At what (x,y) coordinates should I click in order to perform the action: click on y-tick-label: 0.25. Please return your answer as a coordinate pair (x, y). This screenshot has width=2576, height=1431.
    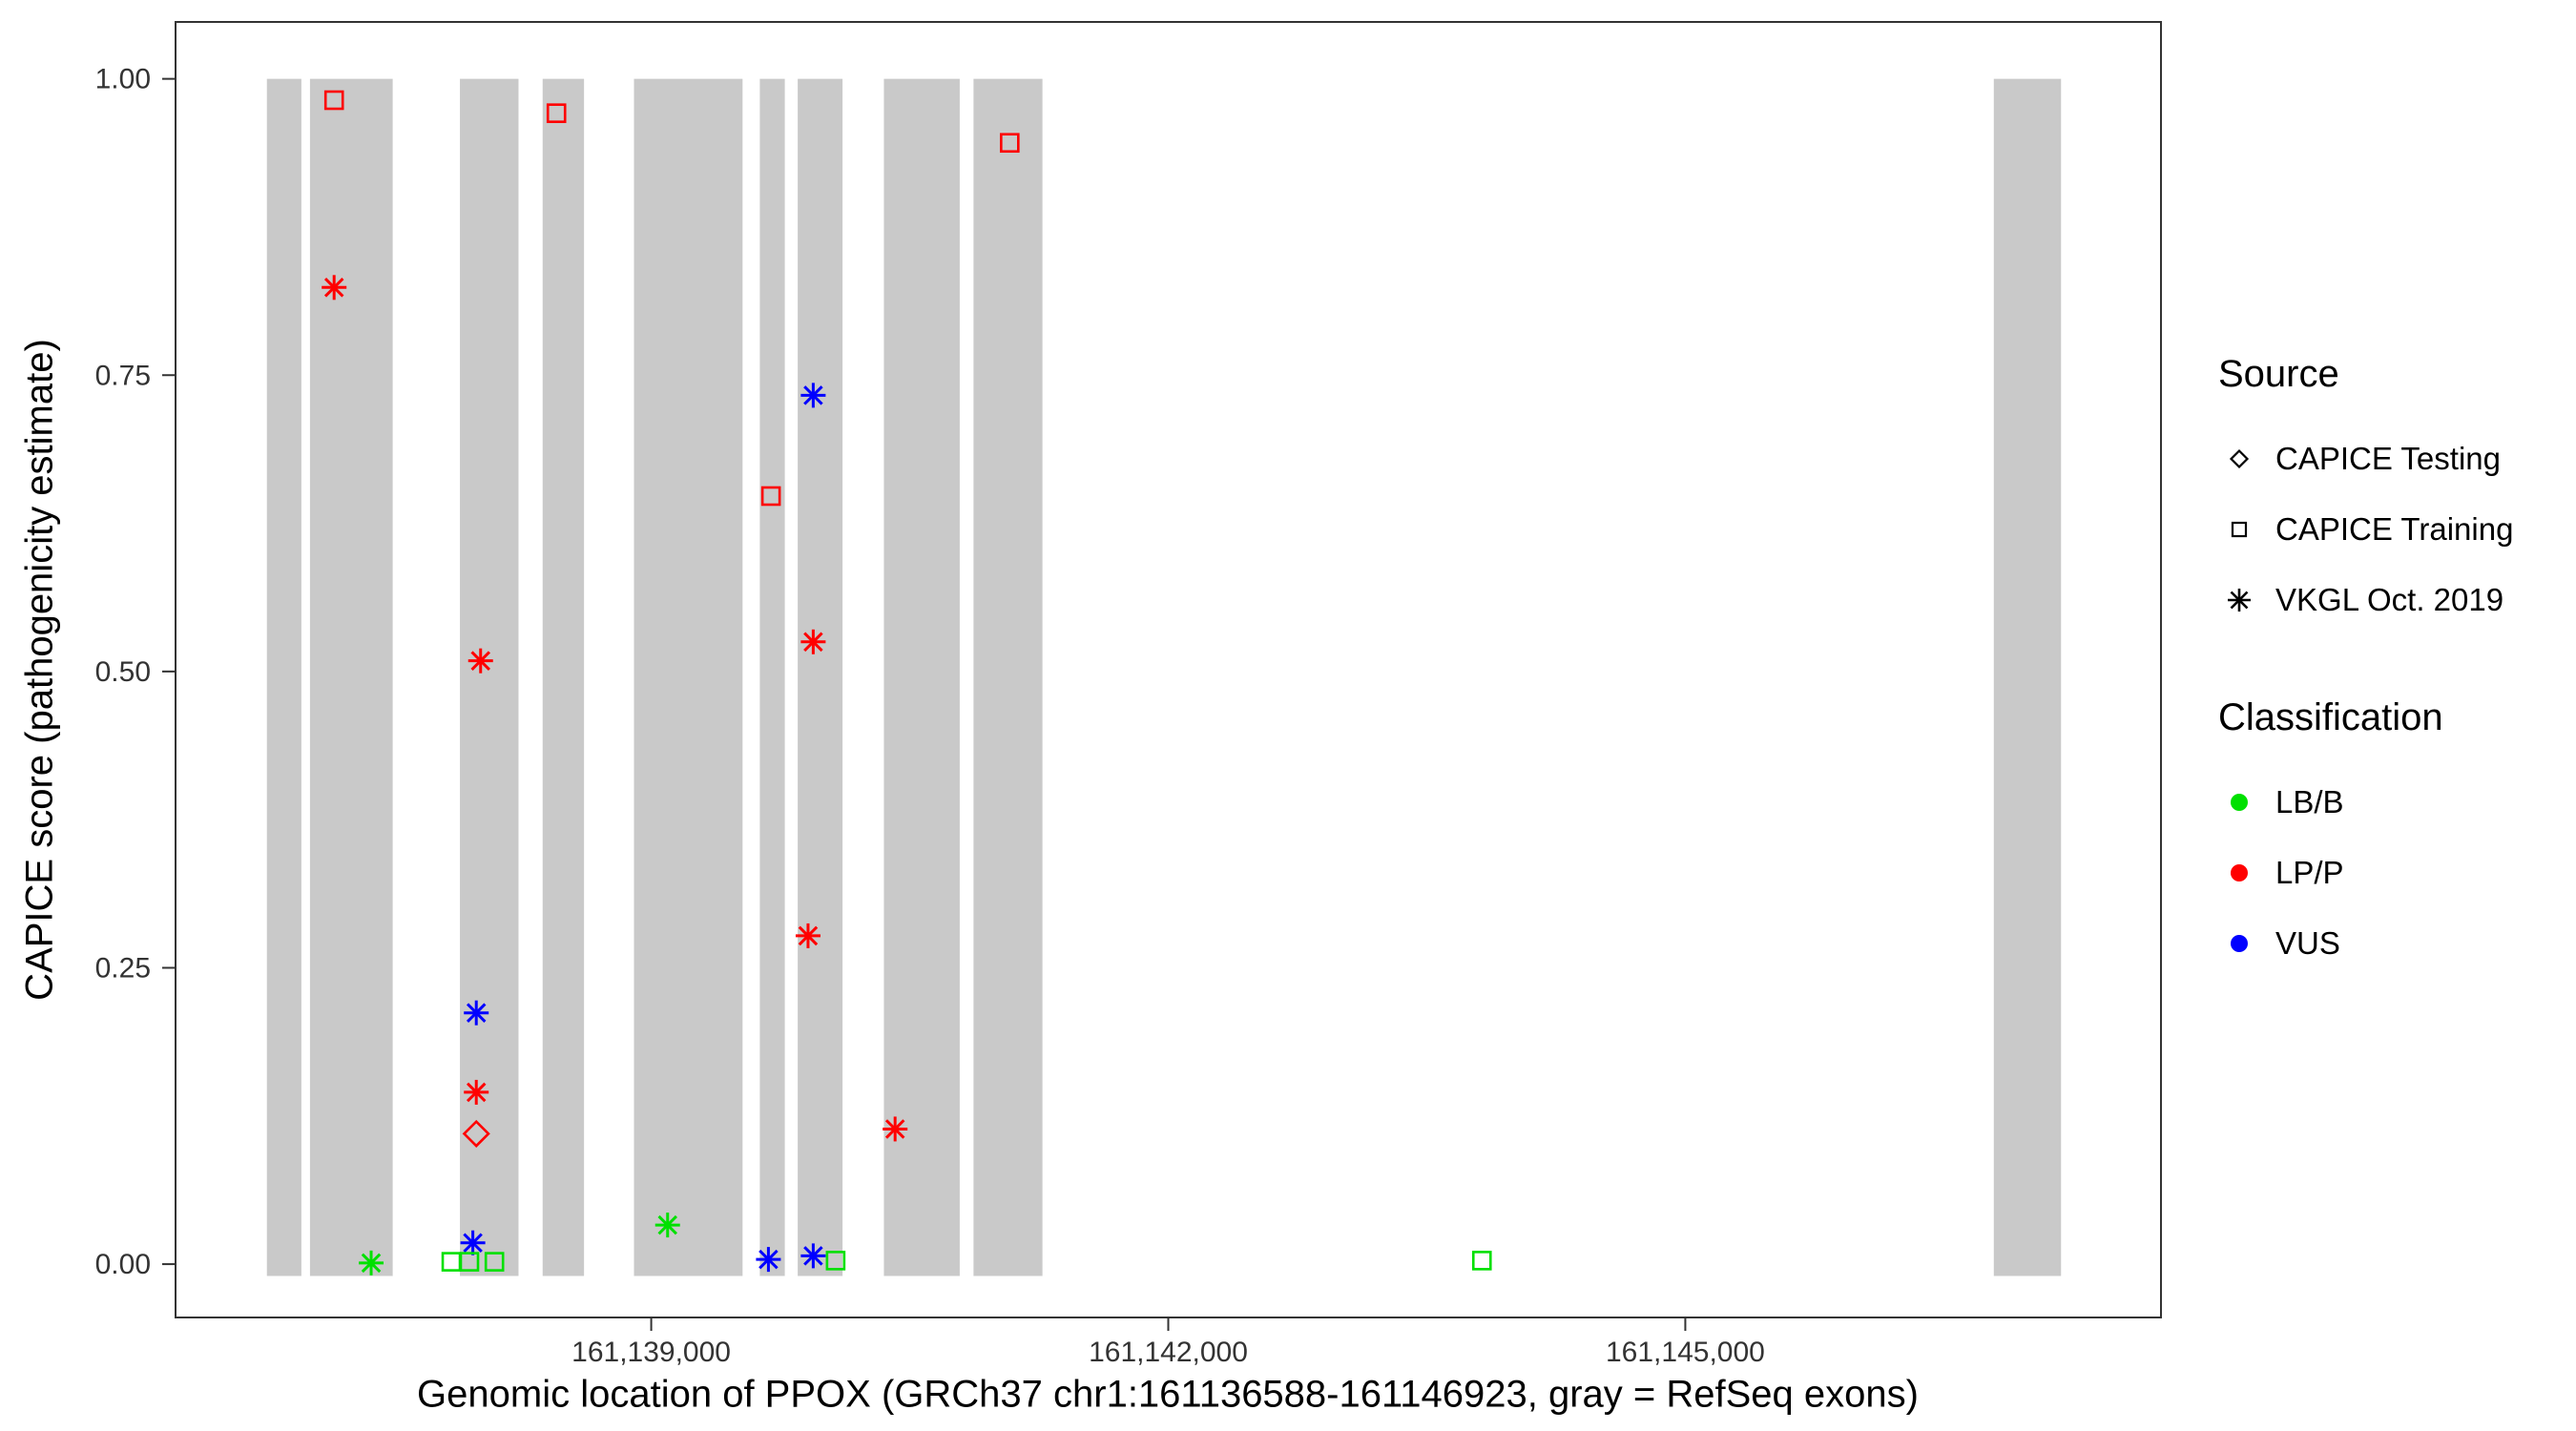
    Looking at the image, I should click on (123, 968).